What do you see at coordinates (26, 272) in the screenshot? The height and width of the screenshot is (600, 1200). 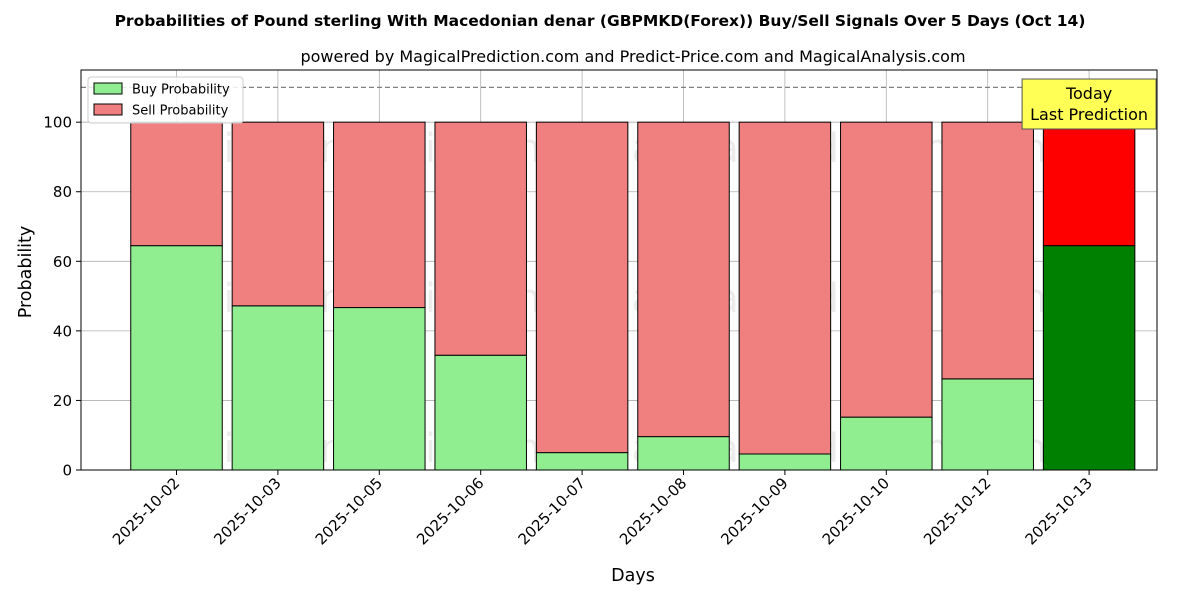 I see `y-axis-label: Probability` at bounding box center [26, 272].